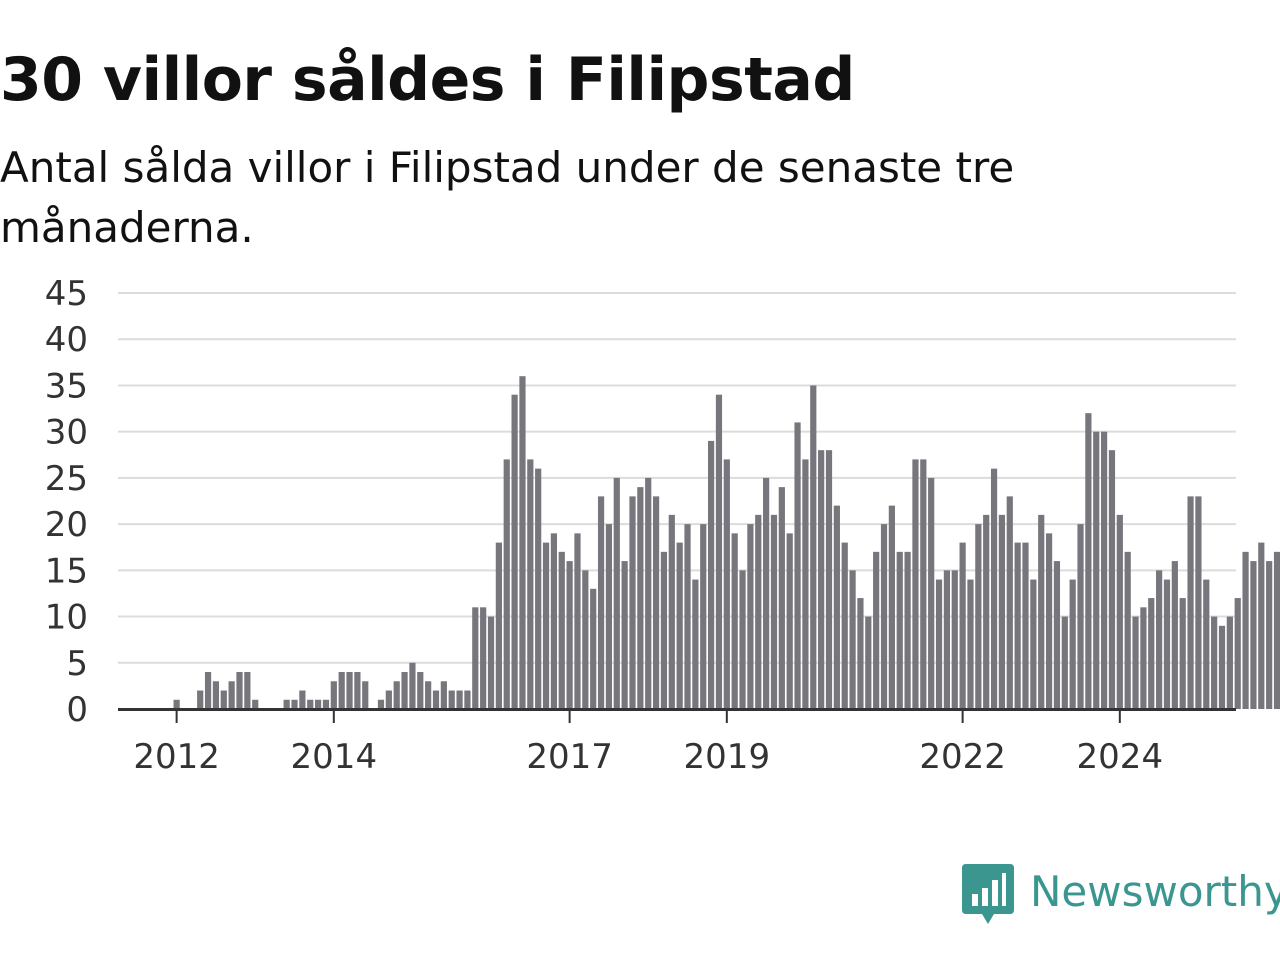 The image size is (1280, 960). I want to click on y-tick-label: 35, so click(66, 386).